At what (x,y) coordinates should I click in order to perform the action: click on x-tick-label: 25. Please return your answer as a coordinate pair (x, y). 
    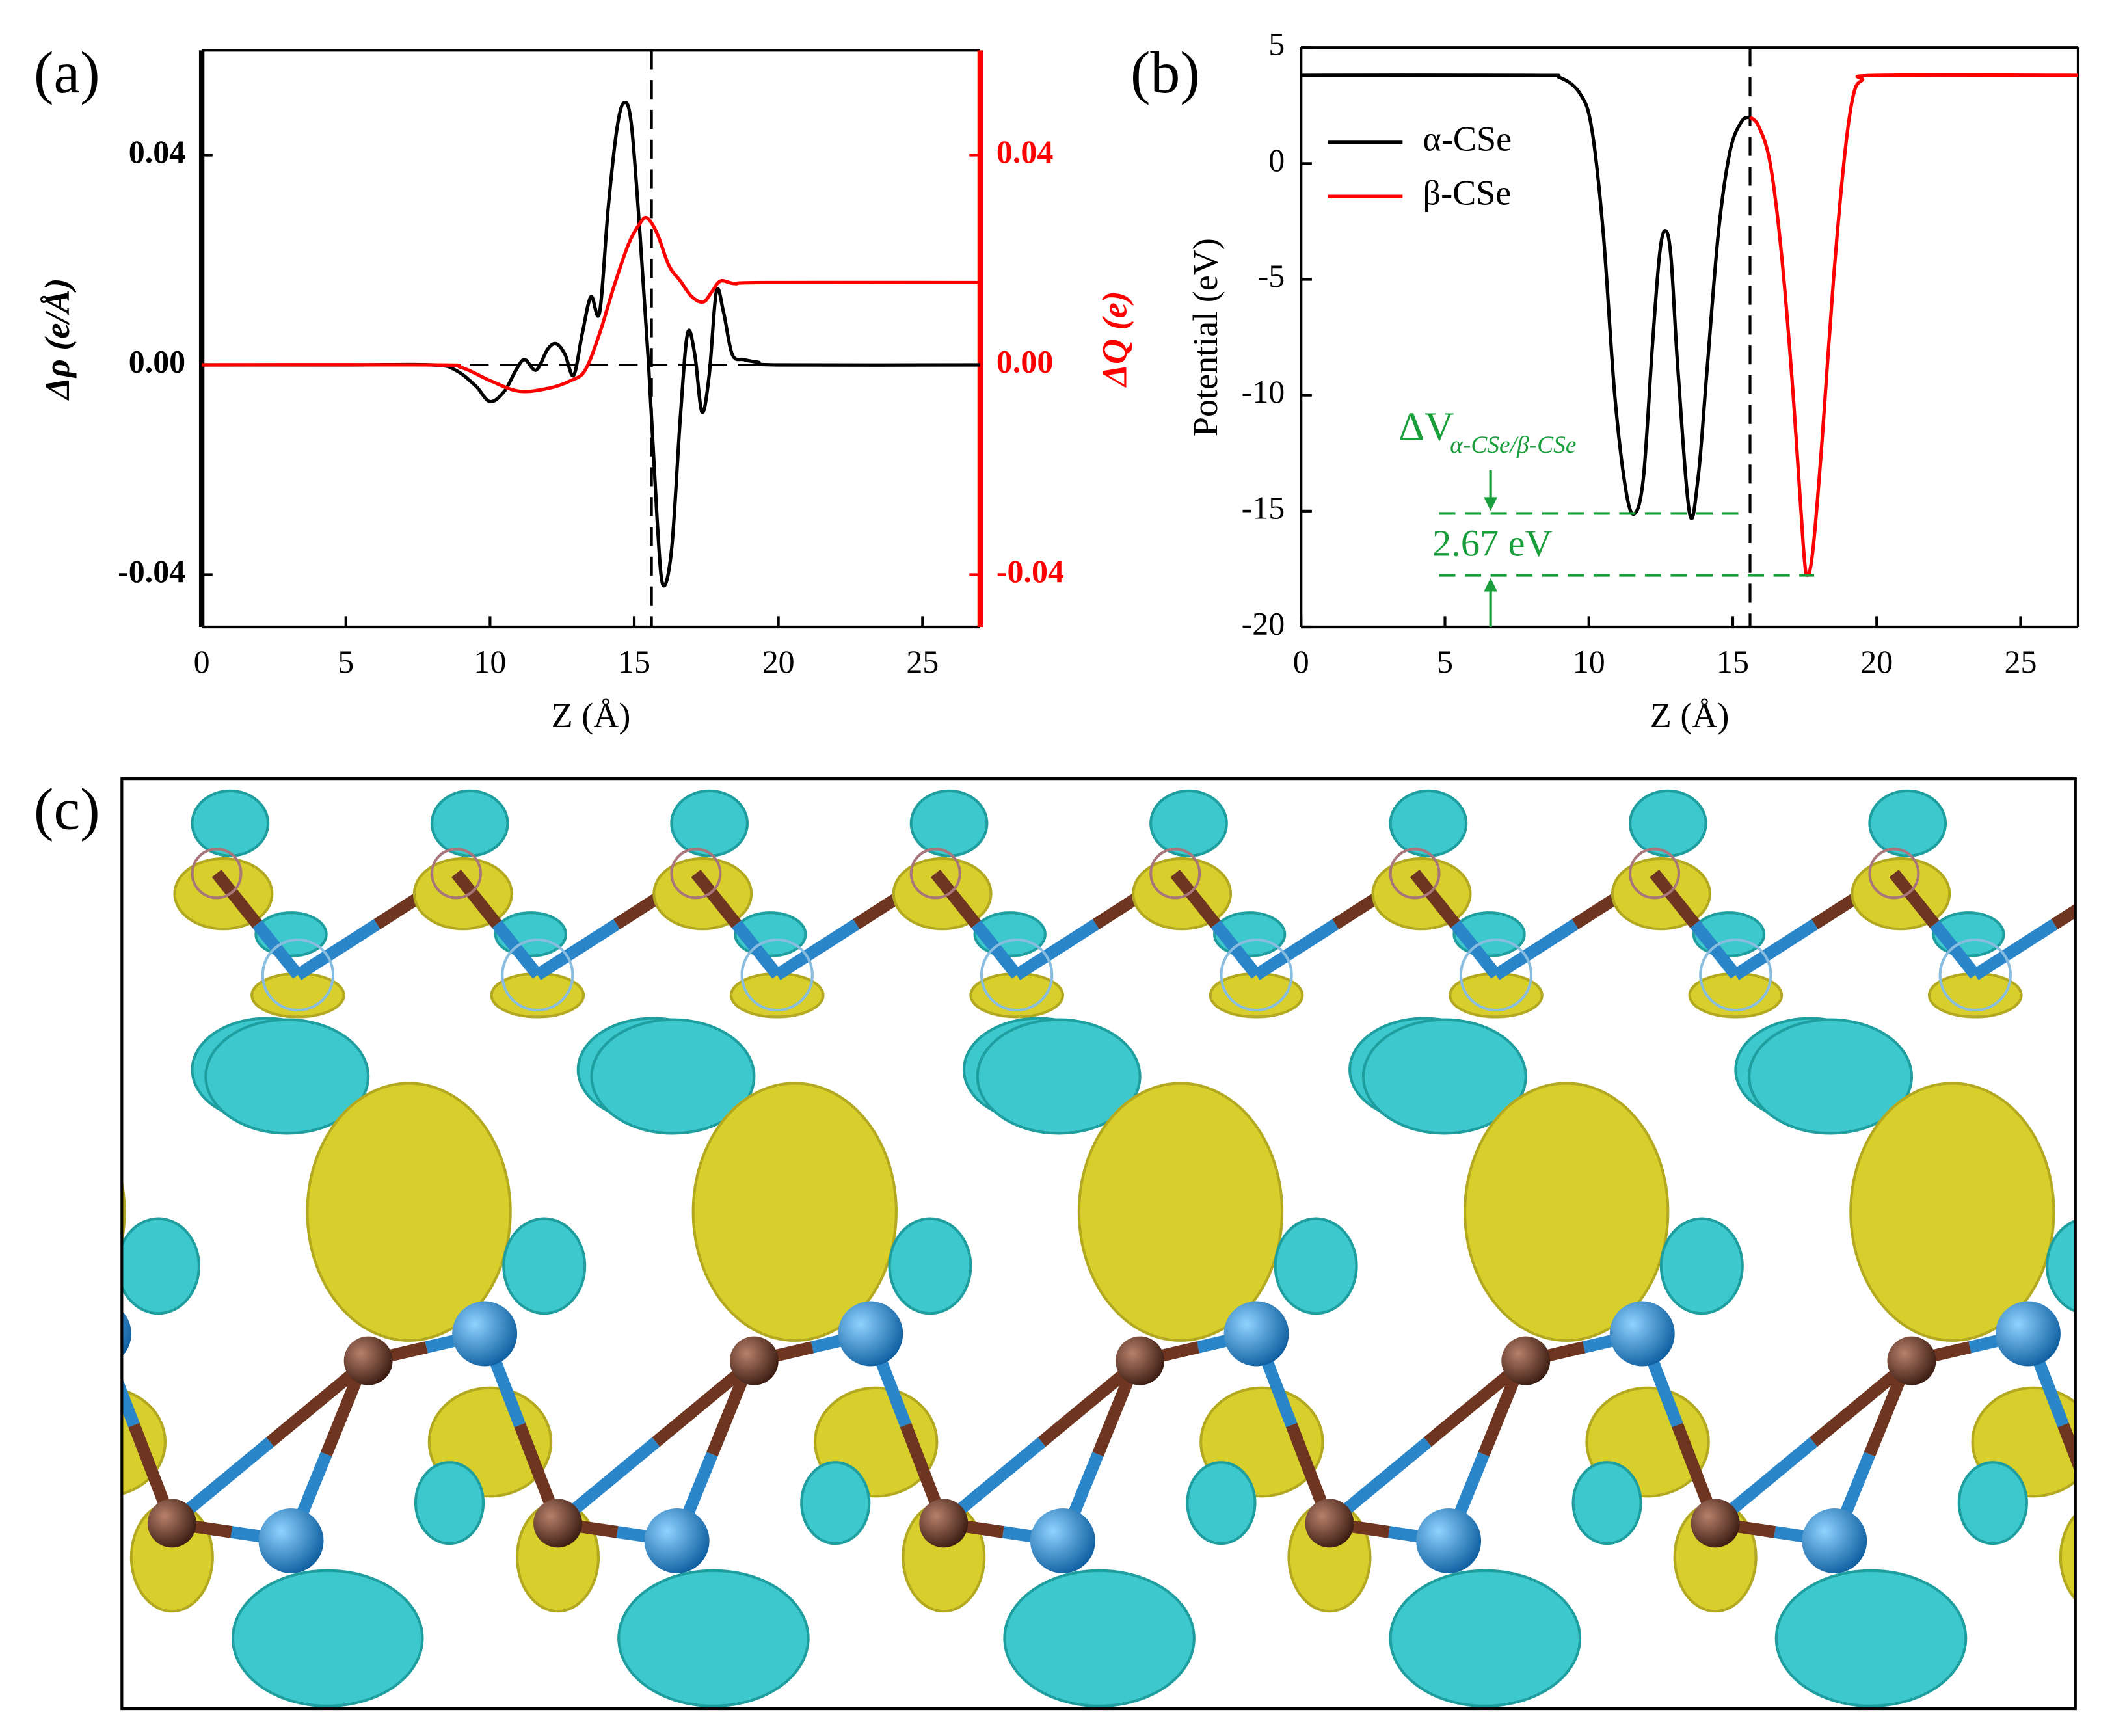
    Looking at the image, I should click on (922, 661).